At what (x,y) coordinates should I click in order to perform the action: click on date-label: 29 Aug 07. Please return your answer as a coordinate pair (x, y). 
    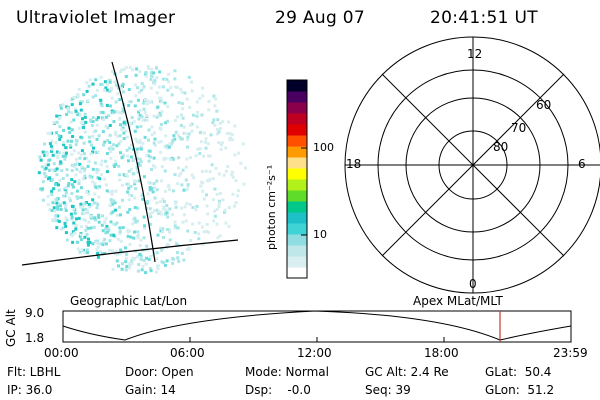
    Looking at the image, I should click on (320, 18).